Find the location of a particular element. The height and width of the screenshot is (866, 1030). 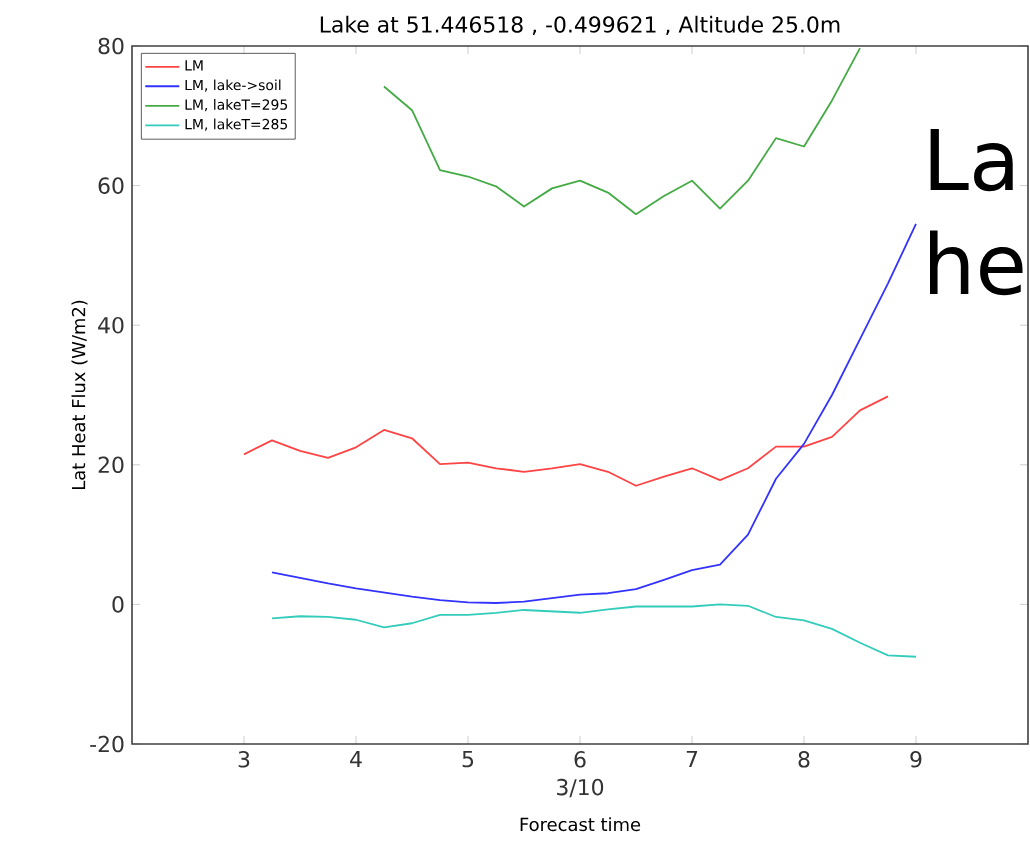

x-tick-label: 7 is located at coordinates (692, 759).